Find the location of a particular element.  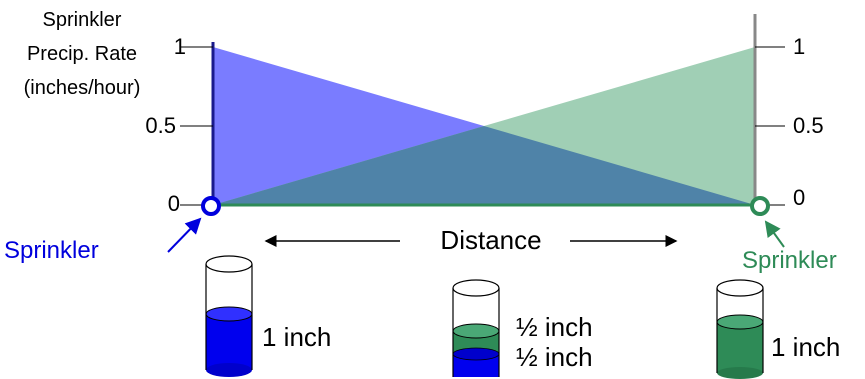

green-sprinkler-pointer is located at coordinates (774, 234).